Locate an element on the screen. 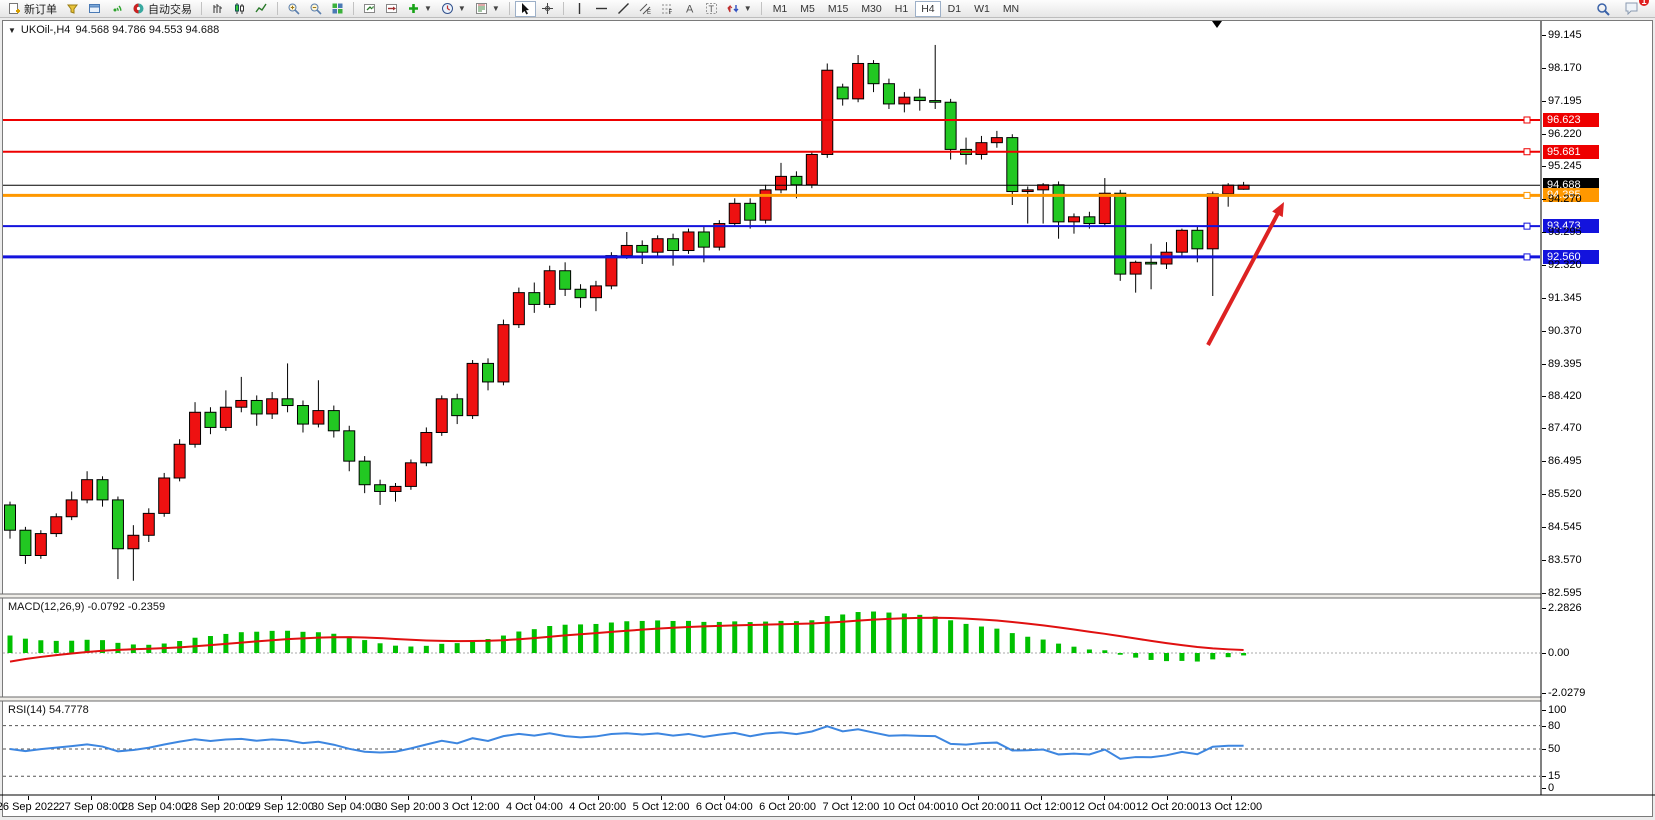 The height and width of the screenshot is (820, 1655). zoom-in-button is located at coordinates (293, 9).